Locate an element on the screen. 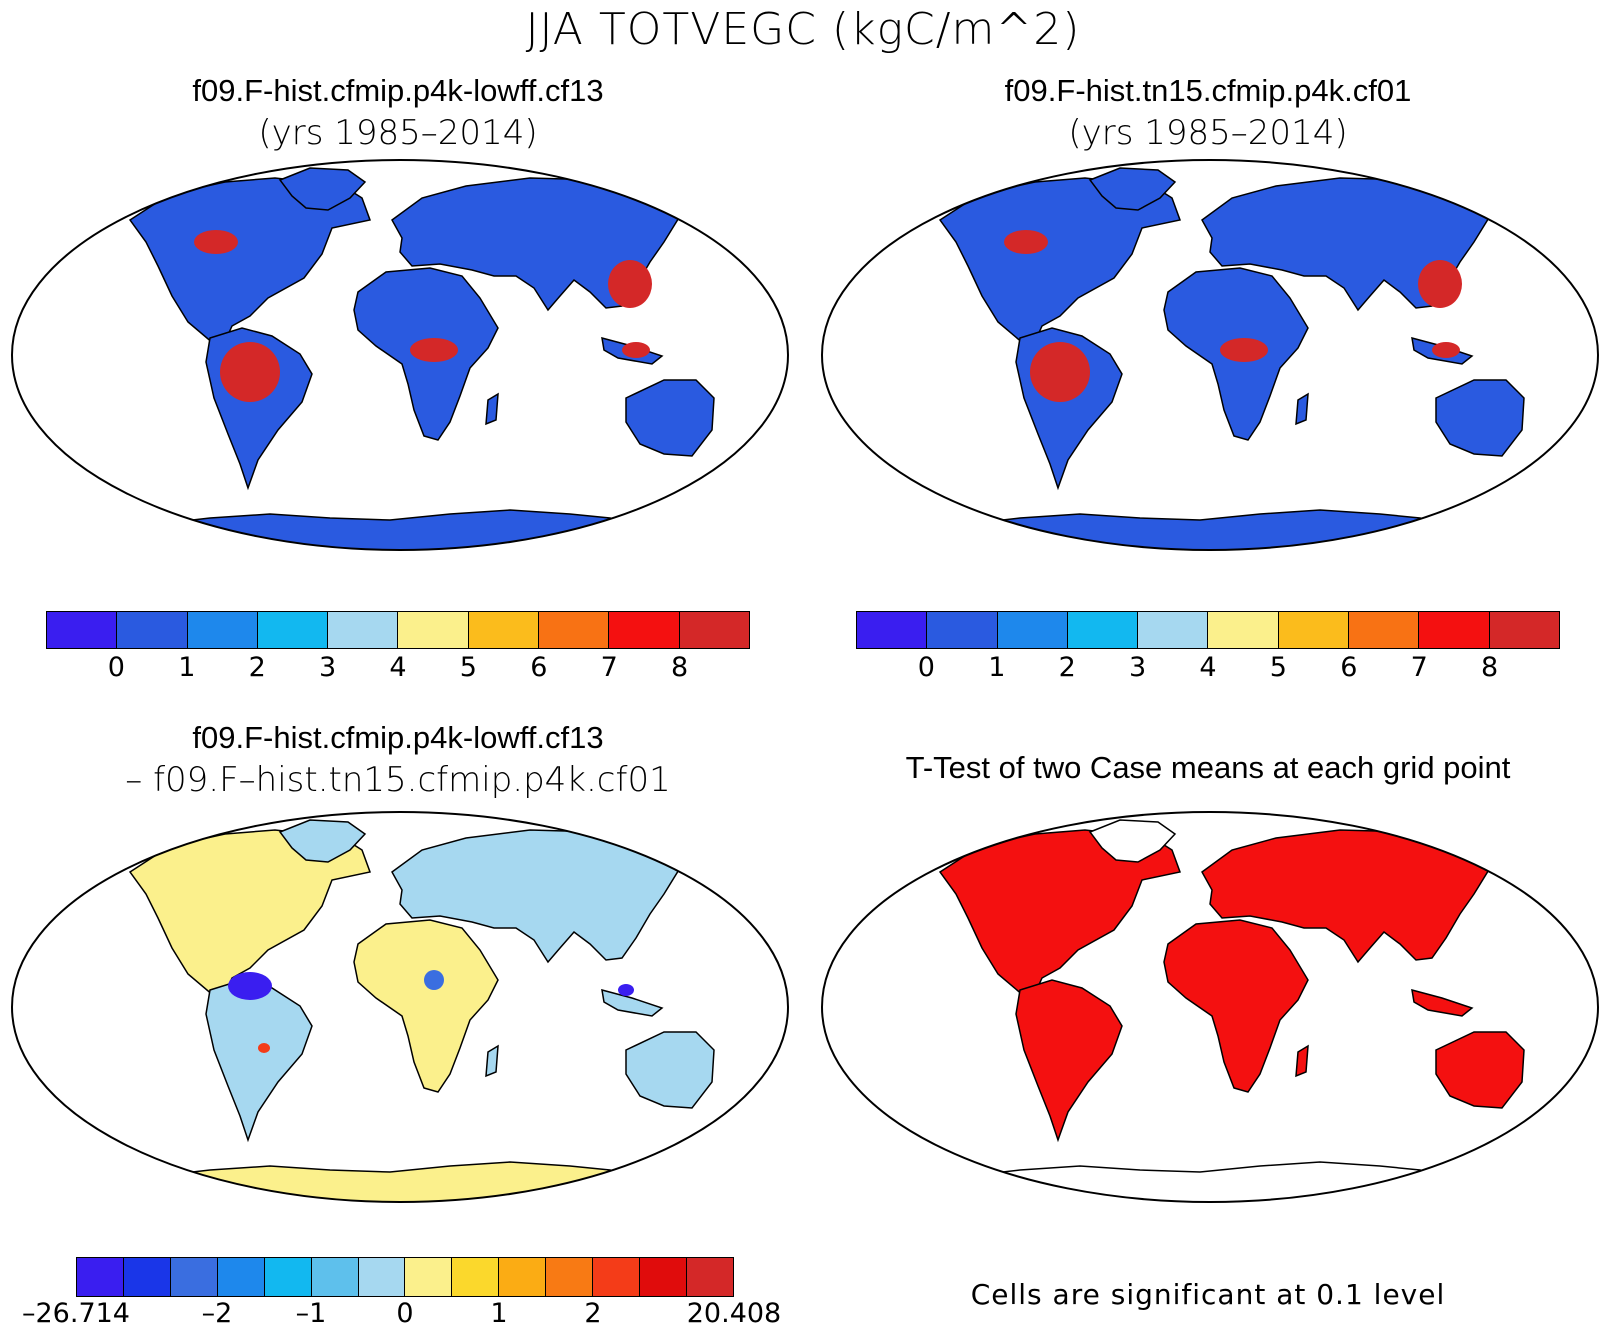 This screenshot has height=1329, width=1606. colorbar-tick-label: 20.408 is located at coordinates (734, 1313).